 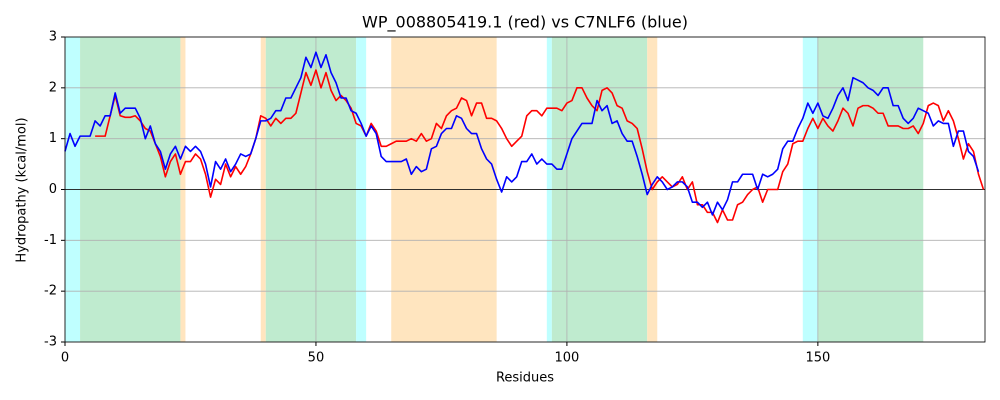 What do you see at coordinates (50, 291) in the screenshot?
I see `y-tick-label: -2` at bounding box center [50, 291].